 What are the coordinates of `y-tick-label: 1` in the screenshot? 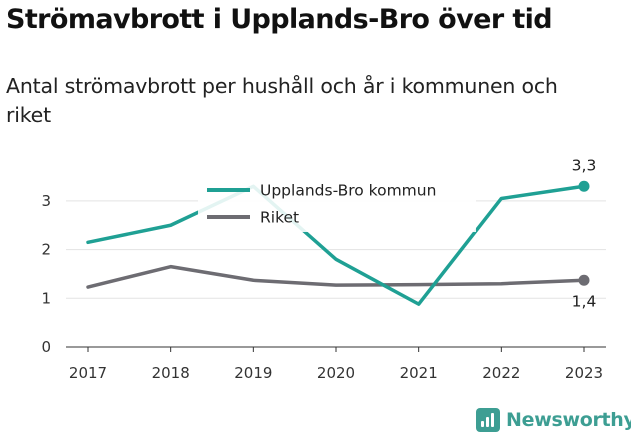 It's located at (46, 298).